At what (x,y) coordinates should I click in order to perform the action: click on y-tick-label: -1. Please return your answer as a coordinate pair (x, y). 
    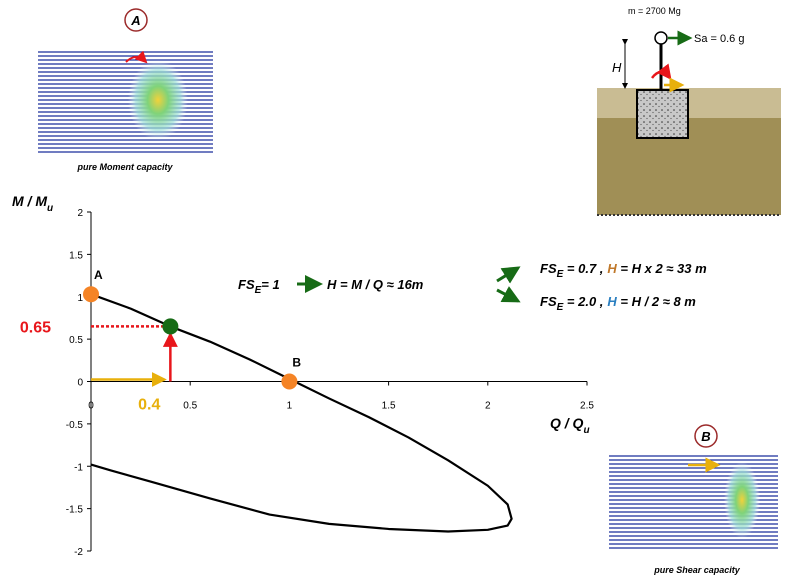
    Looking at the image, I should click on (78, 467).